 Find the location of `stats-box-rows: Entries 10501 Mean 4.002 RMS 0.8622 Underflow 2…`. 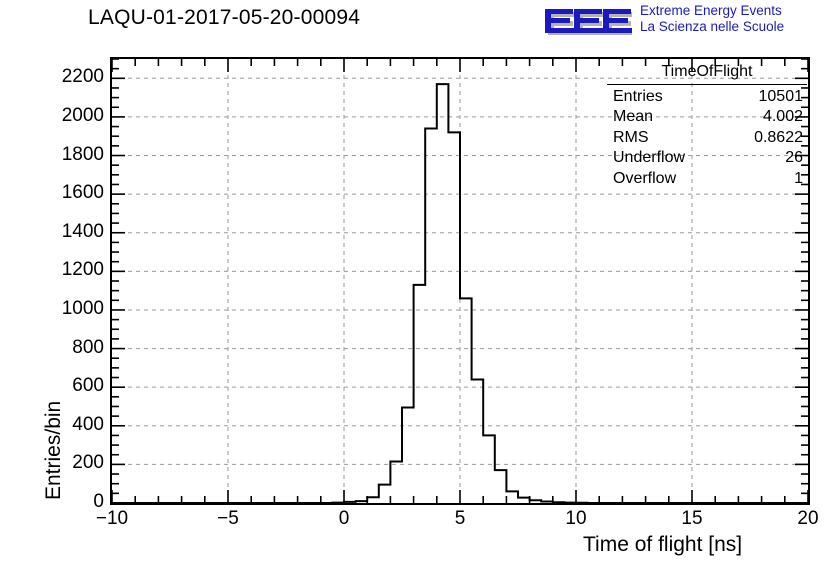

stats-box-rows: Entries 10501 Mean 4.002 RMS 0.8622 Underflow 2… is located at coordinates (707, 138).